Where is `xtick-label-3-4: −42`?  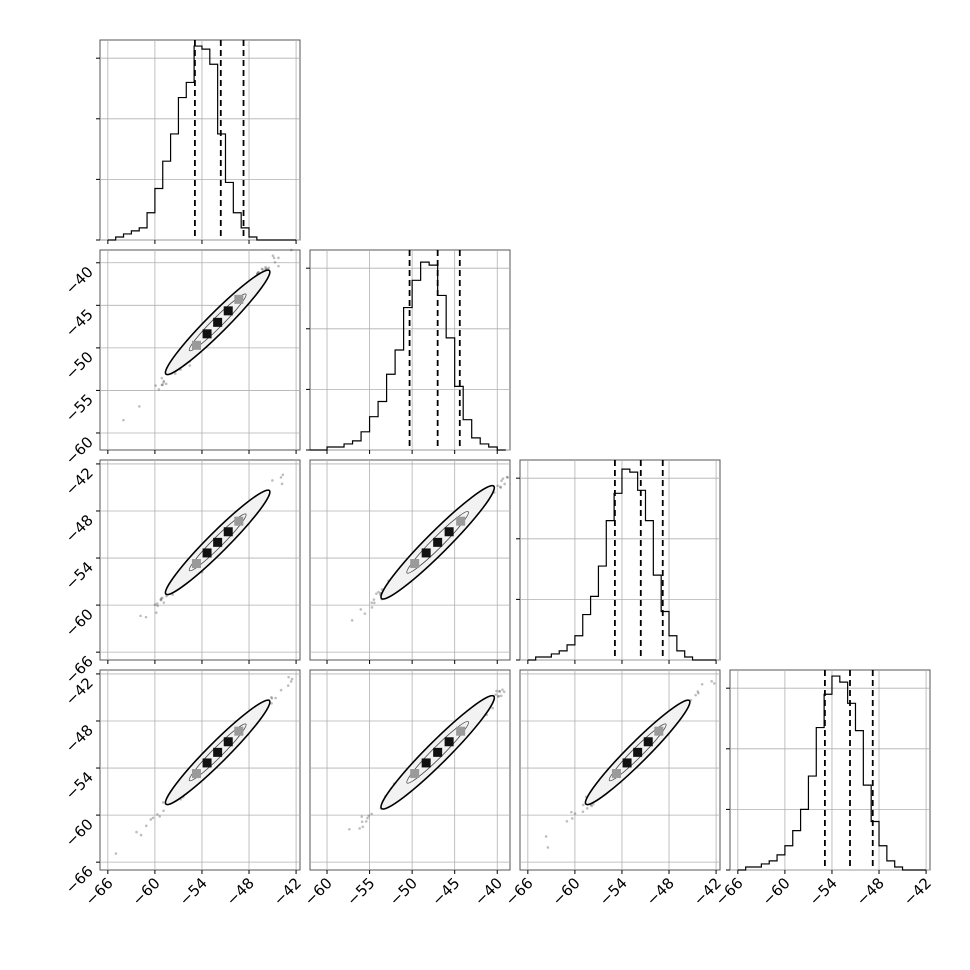
xtick-label-3-4: −42 is located at coordinates (917, 891).